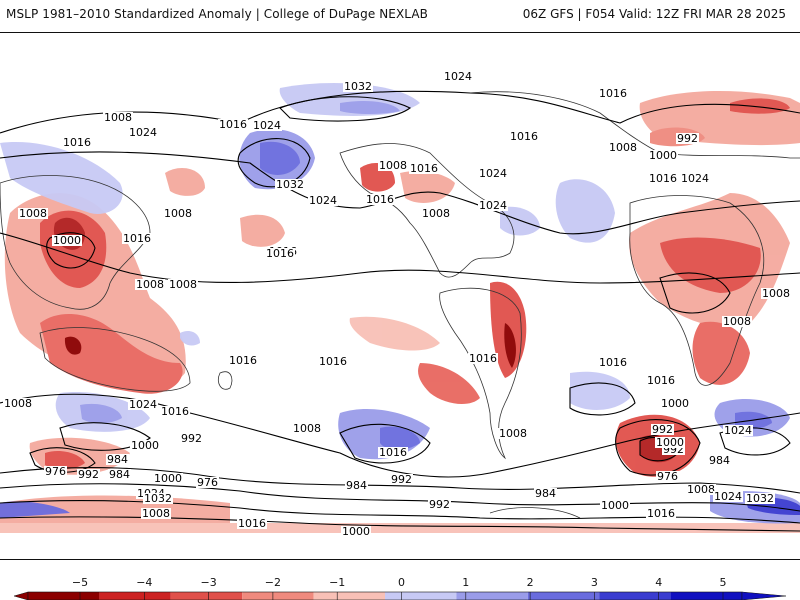  Describe the element at coordinates (594, 582) in the screenshot. I see `colorbar-tick-label: 3` at that location.